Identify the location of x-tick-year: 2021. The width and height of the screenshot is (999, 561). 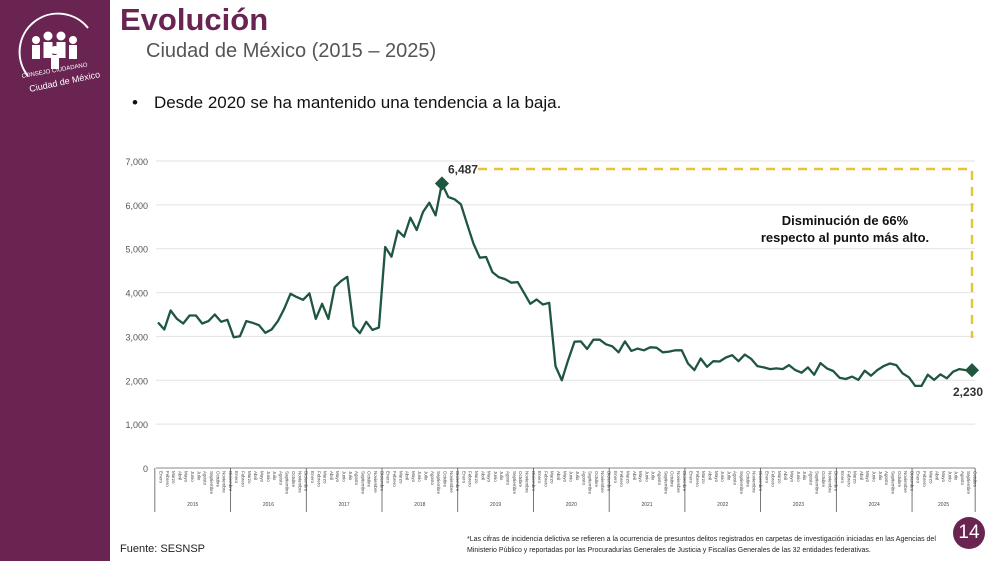
(646, 505).